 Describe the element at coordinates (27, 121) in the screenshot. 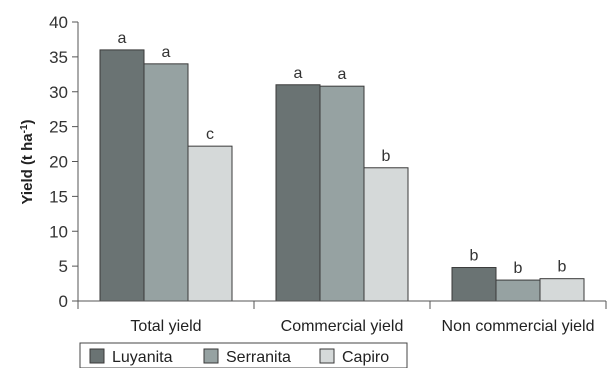

I see `y-axis-title-close: )` at that location.